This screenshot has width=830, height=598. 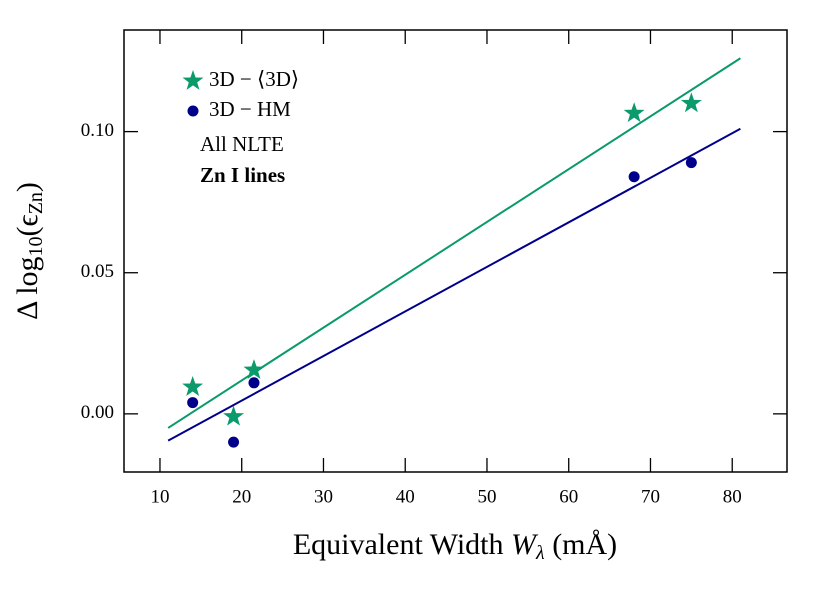 I want to click on annotation: All NLTE, so click(x=242, y=144).